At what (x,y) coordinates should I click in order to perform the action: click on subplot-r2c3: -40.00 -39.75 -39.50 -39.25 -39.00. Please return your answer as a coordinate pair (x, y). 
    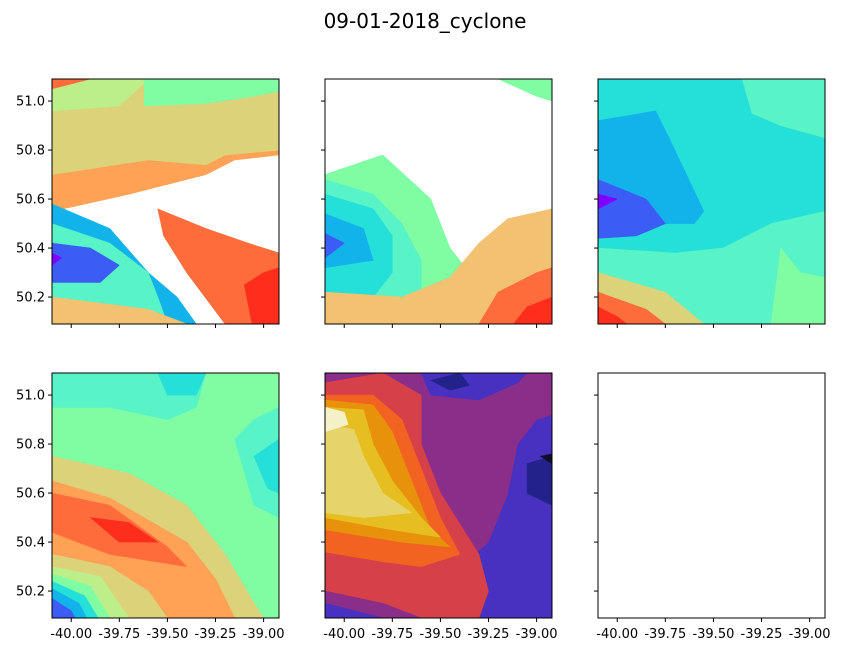
    Looking at the image, I should click on (712, 507).